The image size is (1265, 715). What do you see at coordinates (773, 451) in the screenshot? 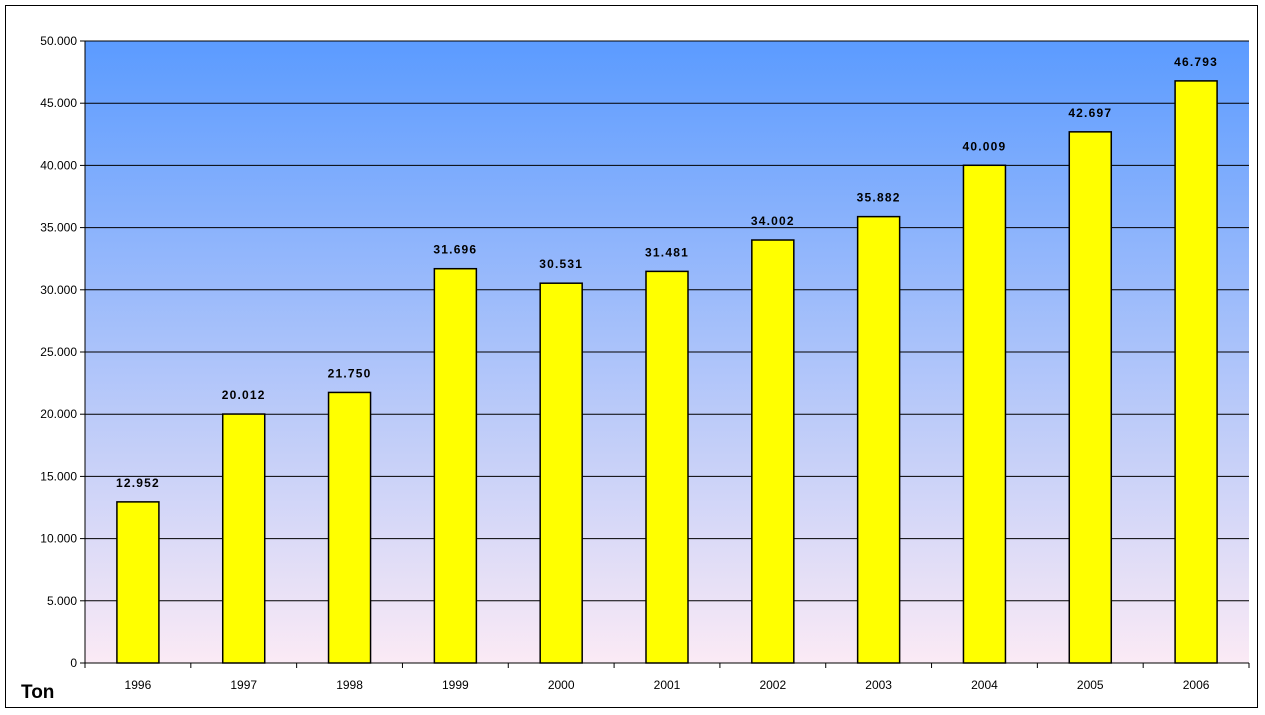
I see `bar-2002` at bounding box center [773, 451].